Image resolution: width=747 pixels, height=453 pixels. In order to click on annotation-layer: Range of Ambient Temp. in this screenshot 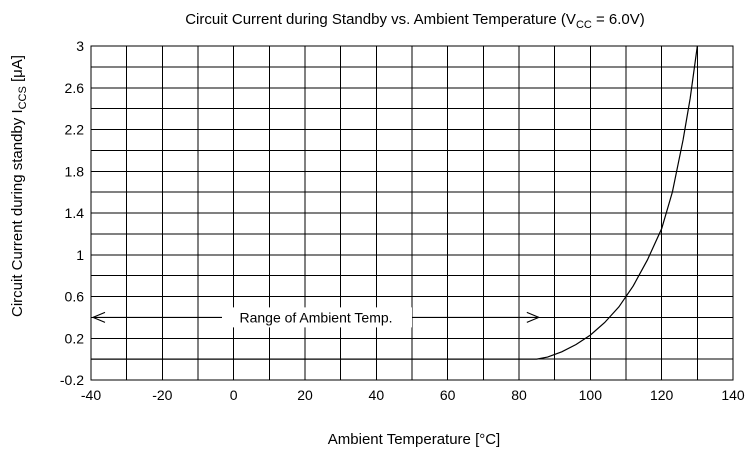, I will do `click(316, 317)`.